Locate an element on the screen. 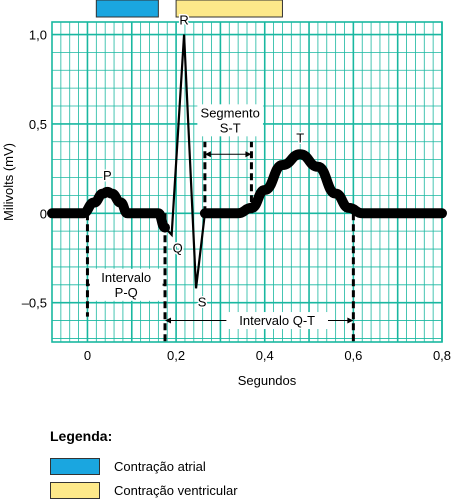 This screenshot has height=504, width=453. ecg-trace-qrs is located at coordinates (185, 161).